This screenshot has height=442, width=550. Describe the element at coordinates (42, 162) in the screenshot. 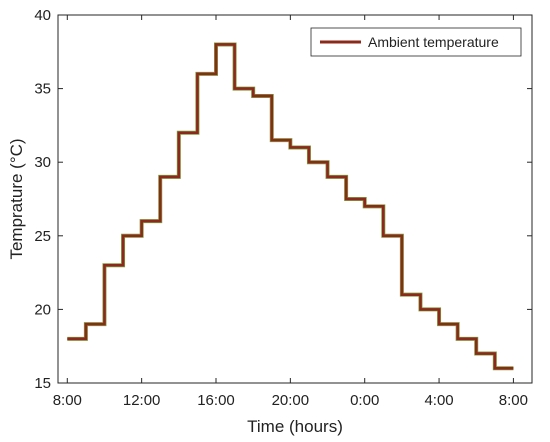

I see `y-tick-label: 30` at that location.